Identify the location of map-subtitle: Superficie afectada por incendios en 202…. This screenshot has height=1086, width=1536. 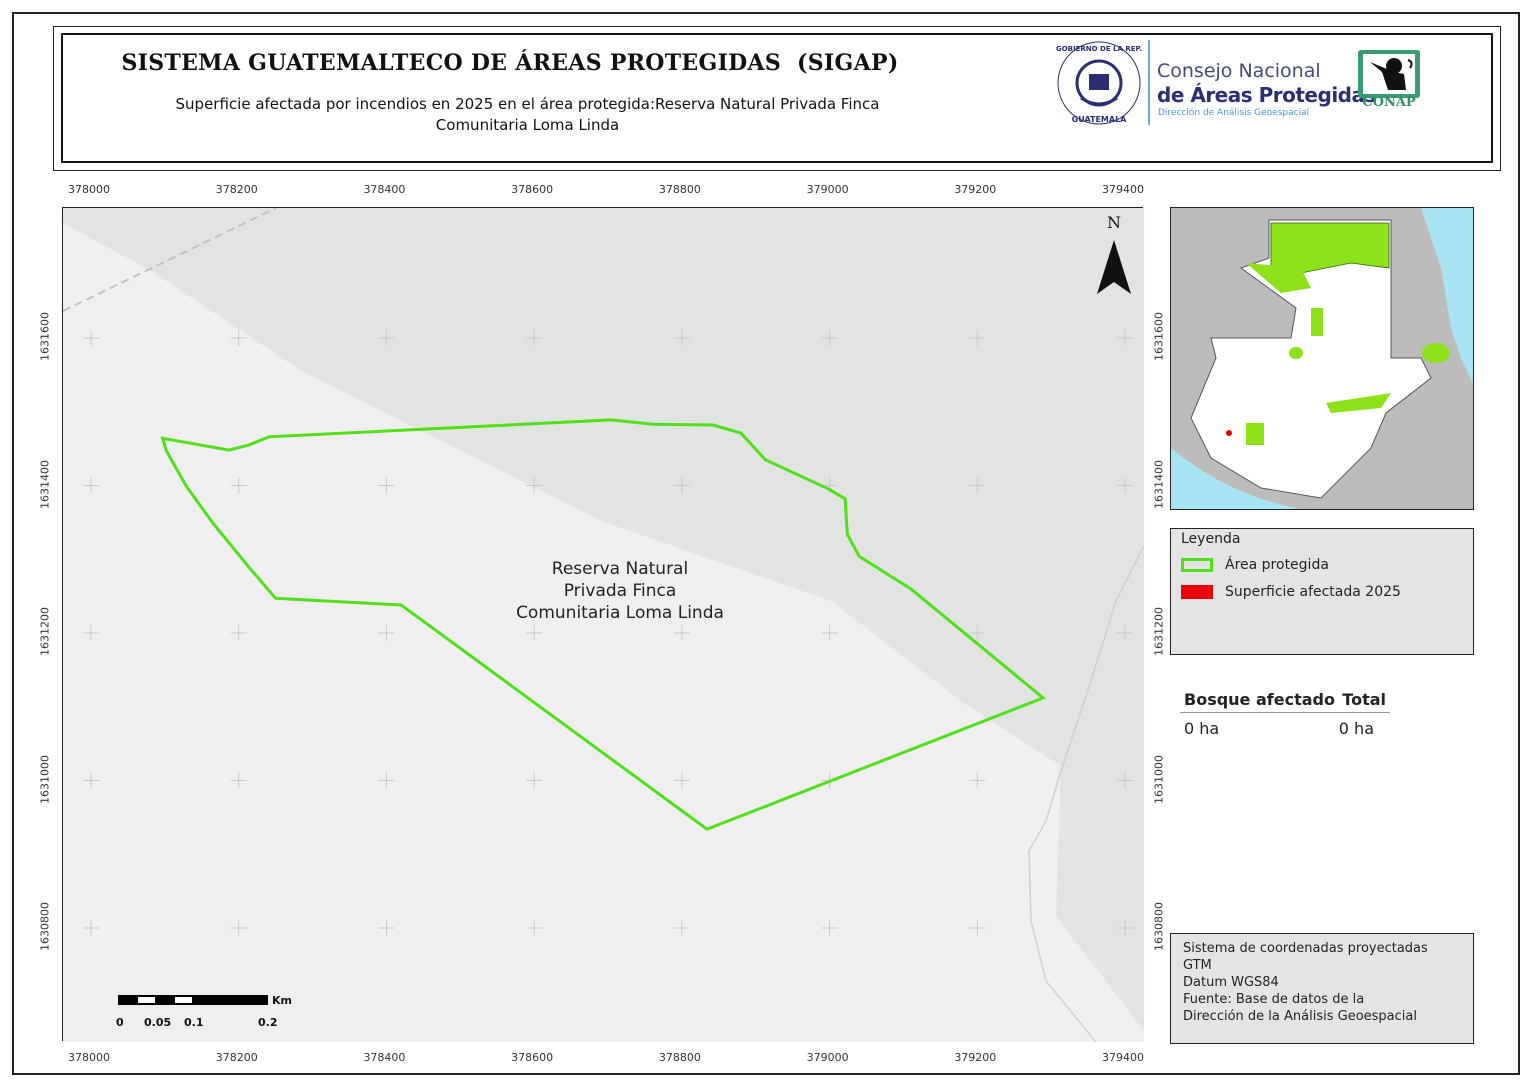
(527, 114).